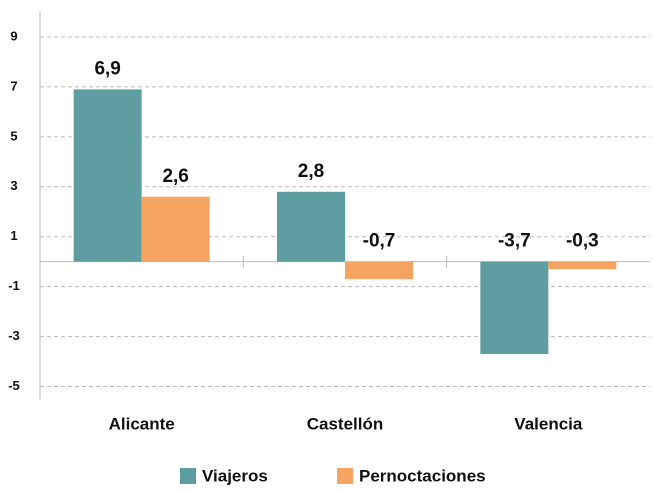  I want to click on y-tick-label: 3, so click(13, 185).